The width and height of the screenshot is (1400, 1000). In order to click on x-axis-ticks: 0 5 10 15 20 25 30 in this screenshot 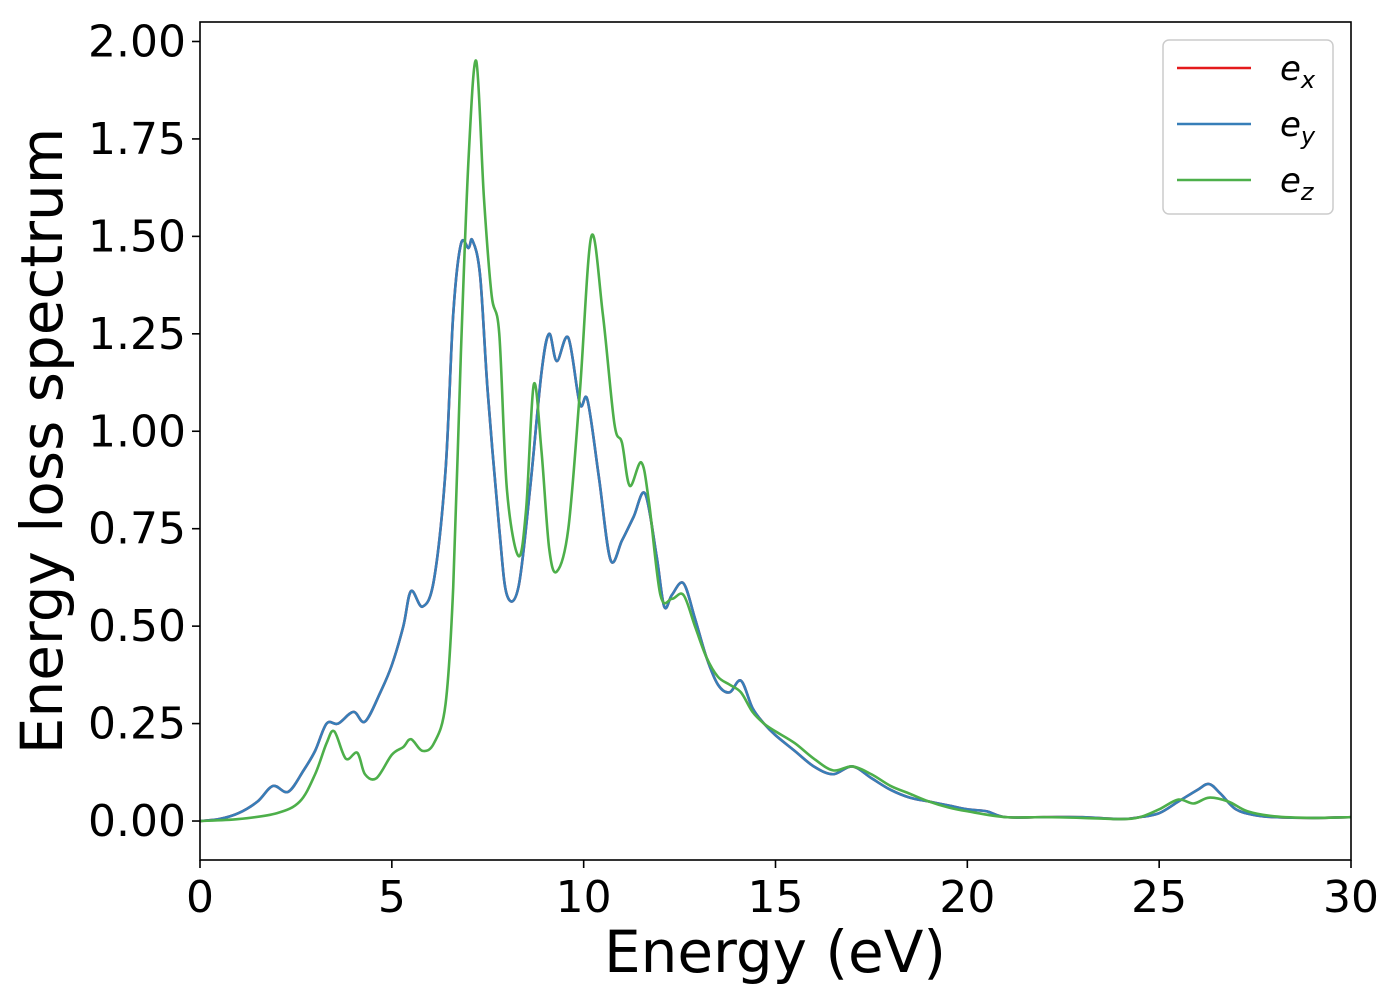, I will do `click(782, 891)`.